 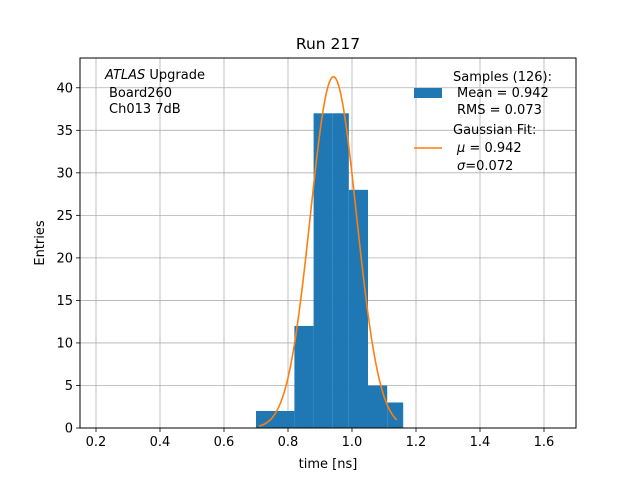 I want to click on x-tick-label: 1.2, so click(x=416, y=442).